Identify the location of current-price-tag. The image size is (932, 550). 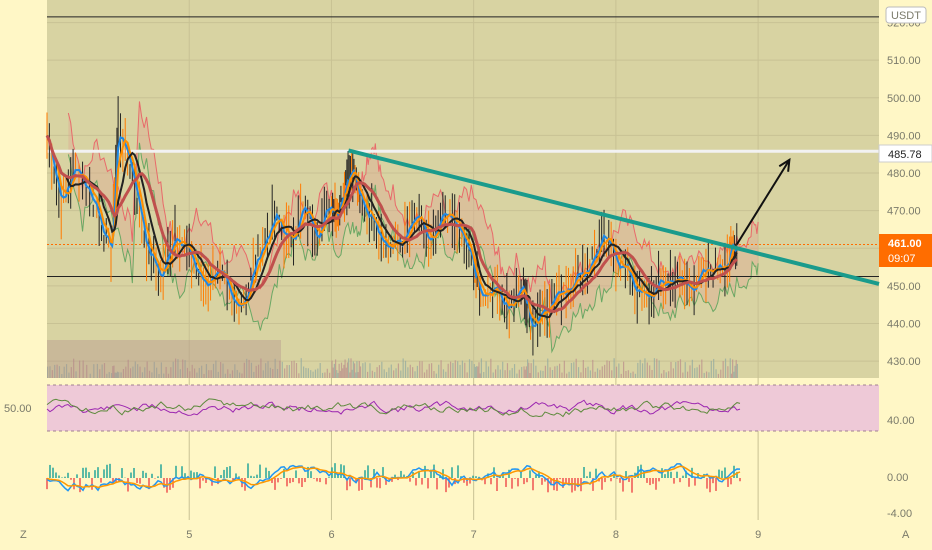
(905, 250).